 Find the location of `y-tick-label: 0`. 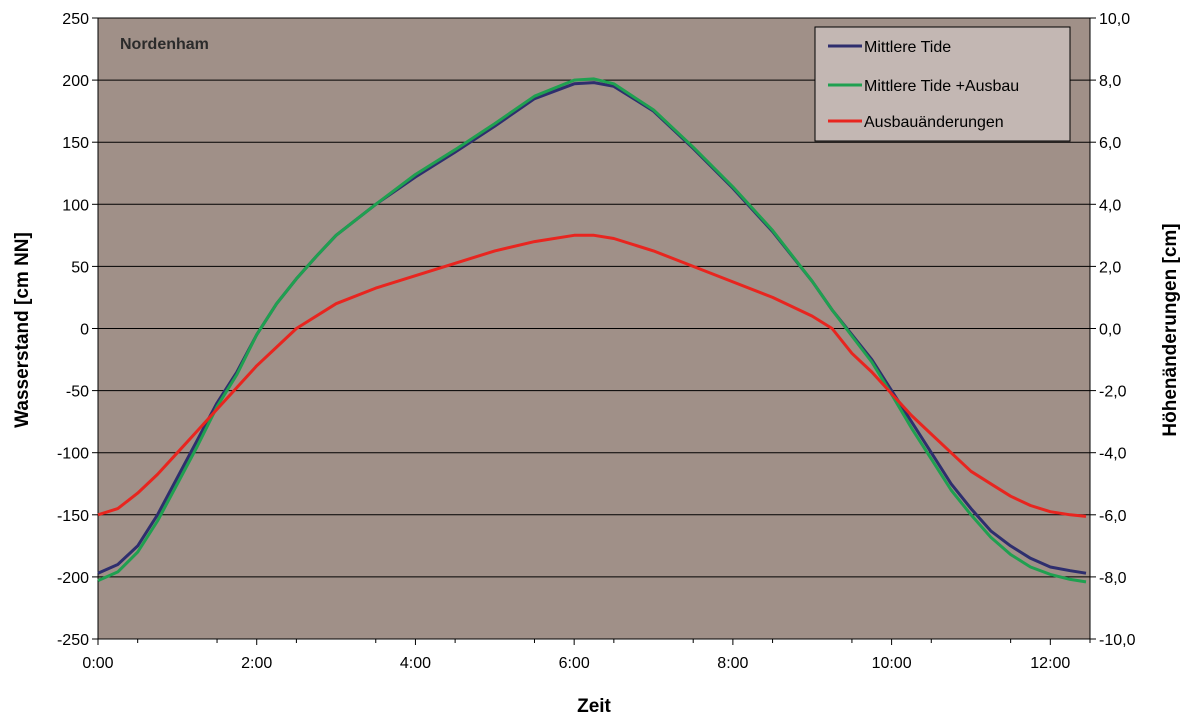

y-tick-label: 0 is located at coordinates (84, 330).